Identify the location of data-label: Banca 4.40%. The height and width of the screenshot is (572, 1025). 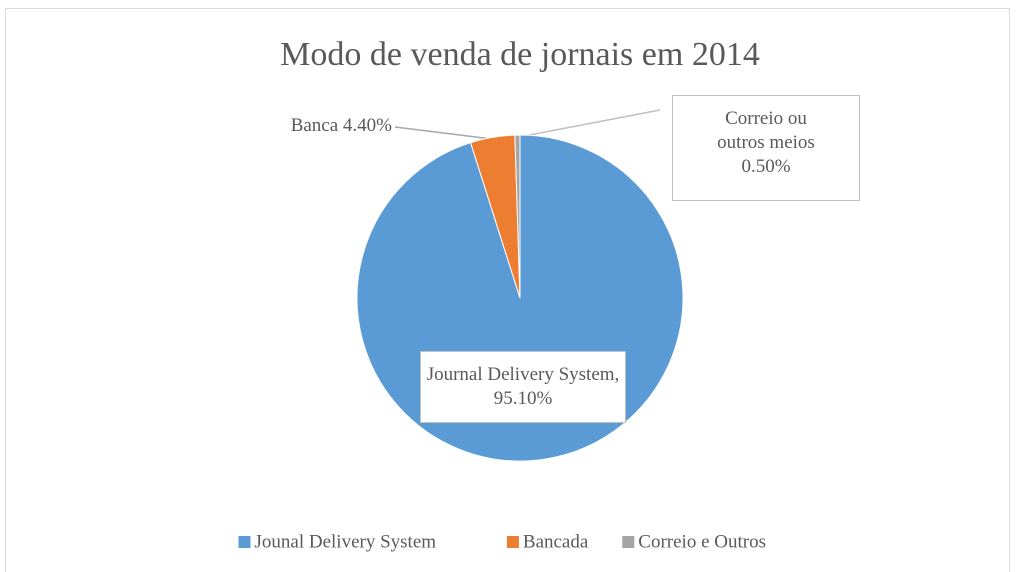
(341, 125).